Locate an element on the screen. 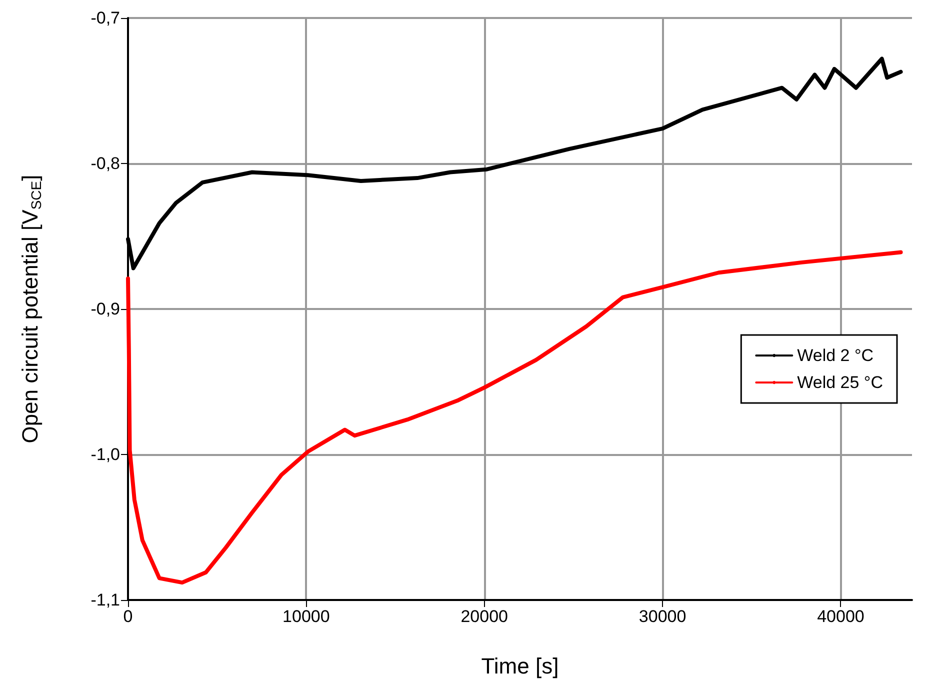 This screenshot has height=699, width=927. y-tick-label: -0,9 is located at coordinates (105, 309).